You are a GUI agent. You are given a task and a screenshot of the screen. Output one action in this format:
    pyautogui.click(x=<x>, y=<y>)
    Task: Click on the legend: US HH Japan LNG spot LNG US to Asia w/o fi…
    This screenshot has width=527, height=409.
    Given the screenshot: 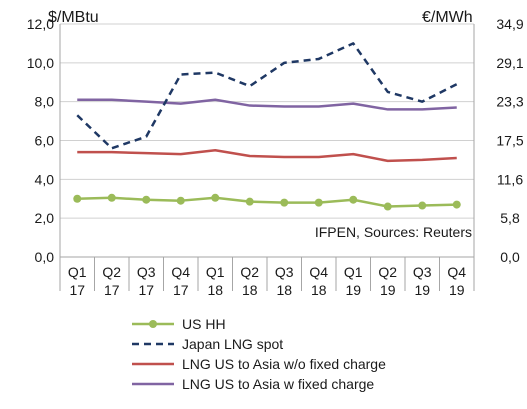 What is the action you would take?
    pyautogui.click(x=258, y=354)
    